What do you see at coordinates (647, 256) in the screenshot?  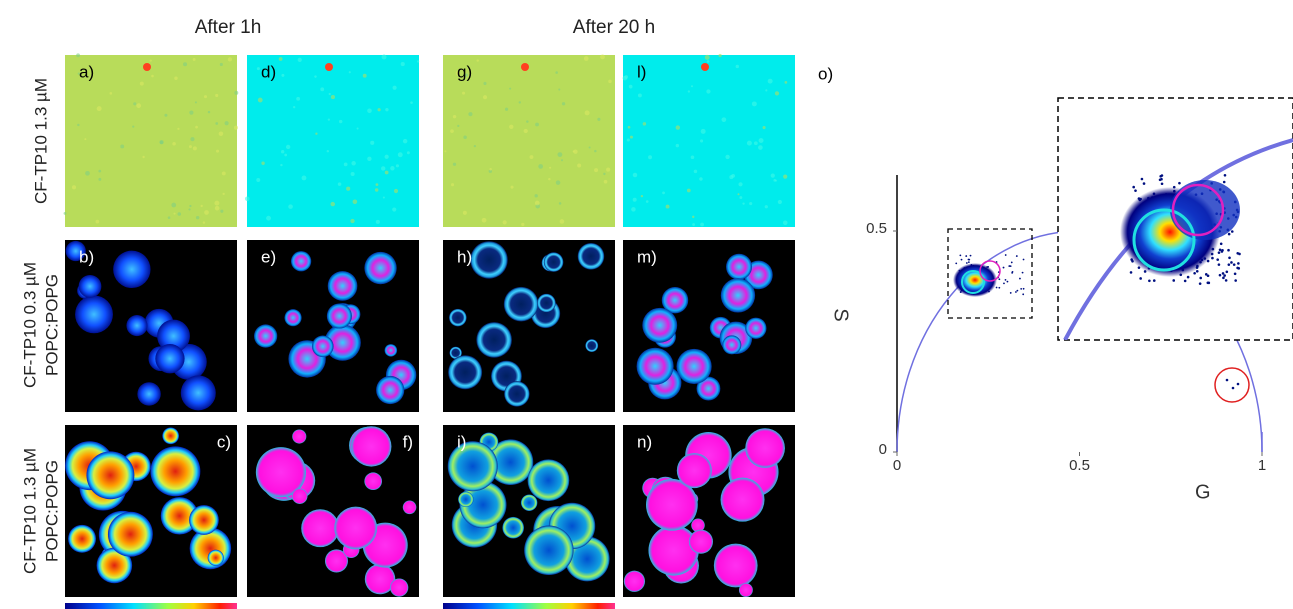 I see `panel-label: m)` at bounding box center [647, 256].